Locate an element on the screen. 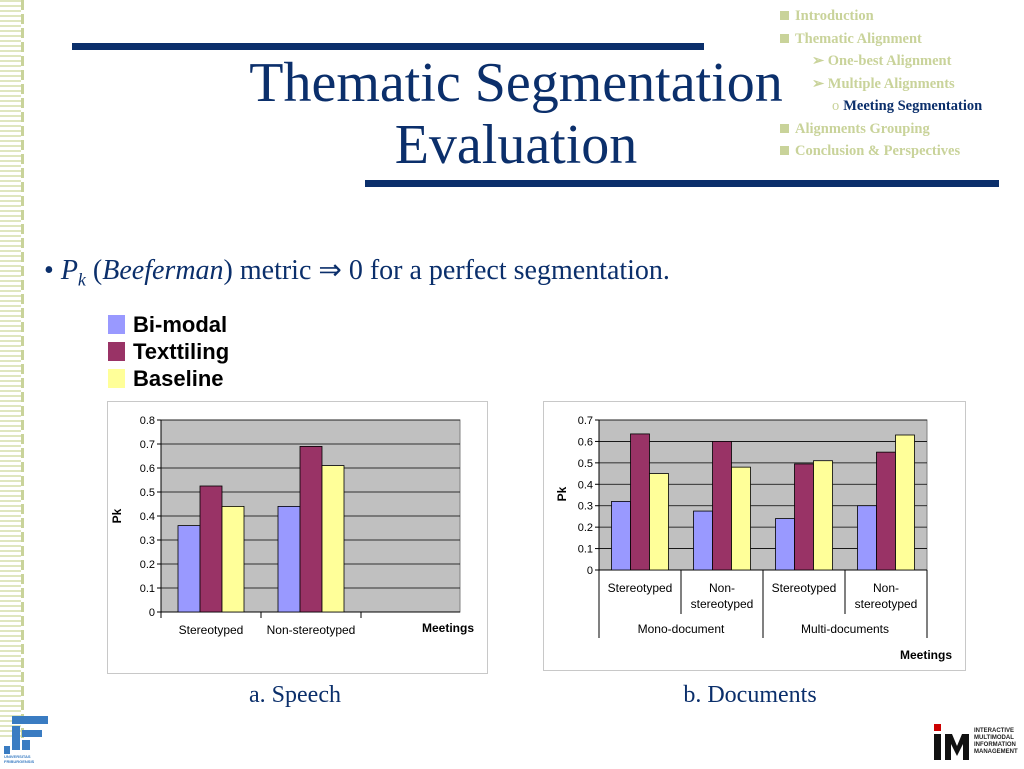 Image resolution: width=1024 pixels, height=769 pixels. legend-item-baseline: Baseline is located at coordinates (168, 378).